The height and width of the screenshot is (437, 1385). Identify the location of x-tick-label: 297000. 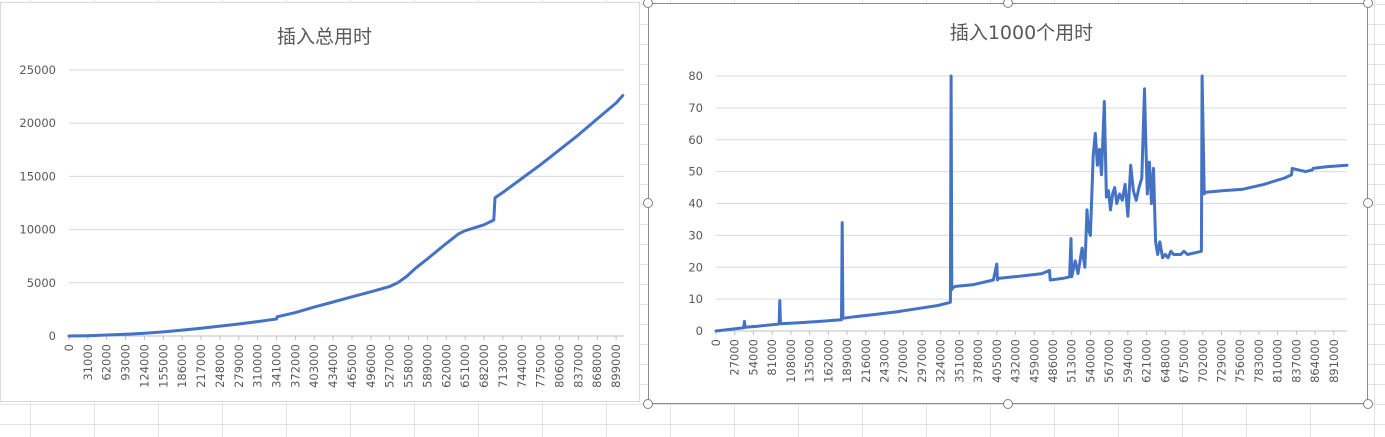
(922, 361).